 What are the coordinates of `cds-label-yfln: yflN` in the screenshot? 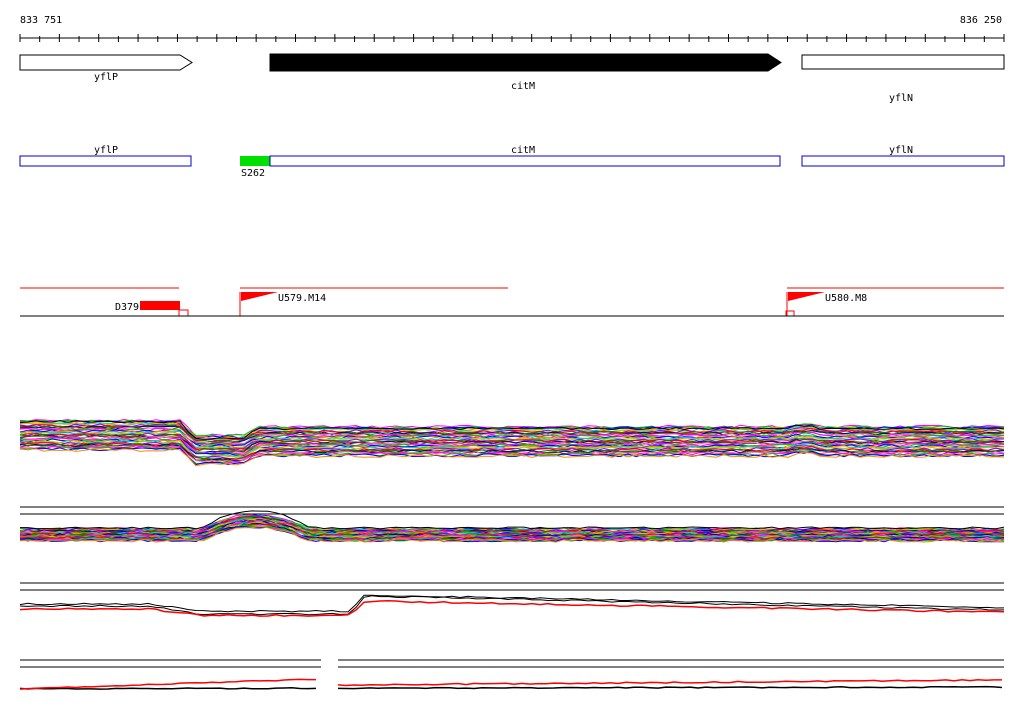 It's located at (901, 150).